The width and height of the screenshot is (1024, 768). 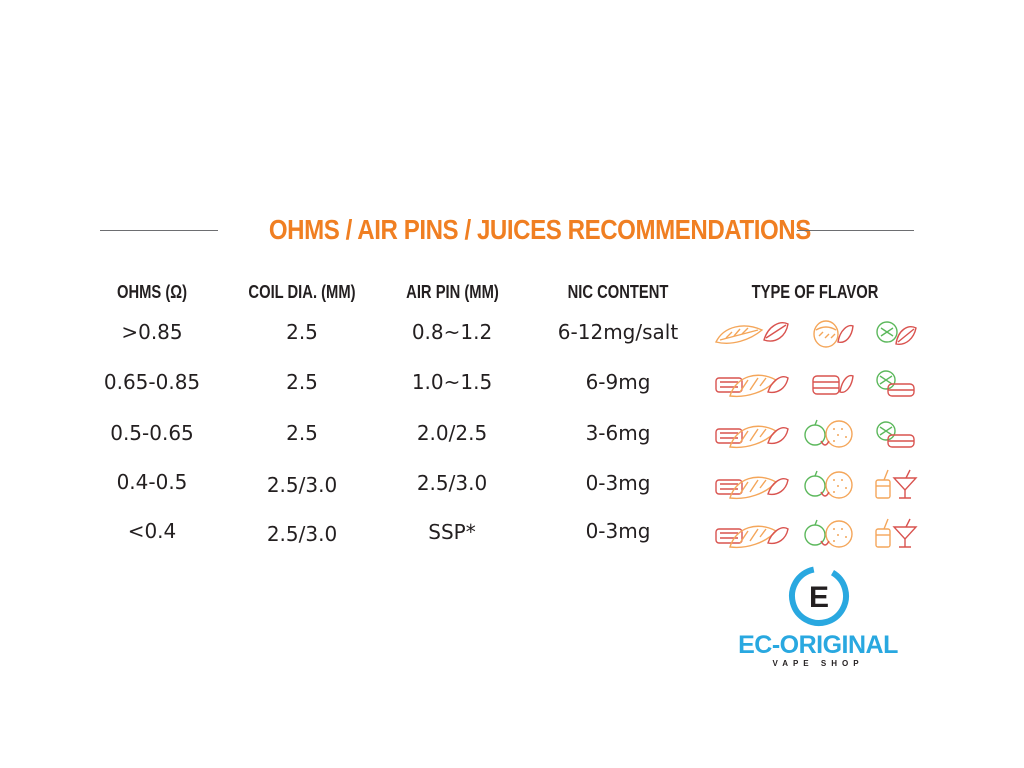 I want to click on logo-mark-icon: E, so click(x=819, y=596).